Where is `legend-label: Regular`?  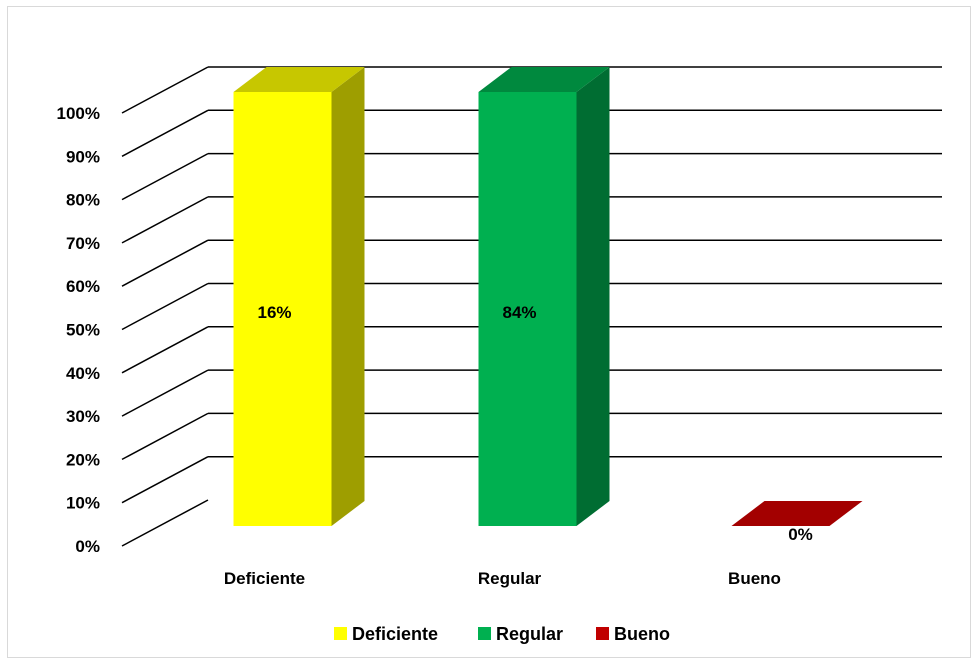 legend-label: Regular is located at coordinates (529, 634).